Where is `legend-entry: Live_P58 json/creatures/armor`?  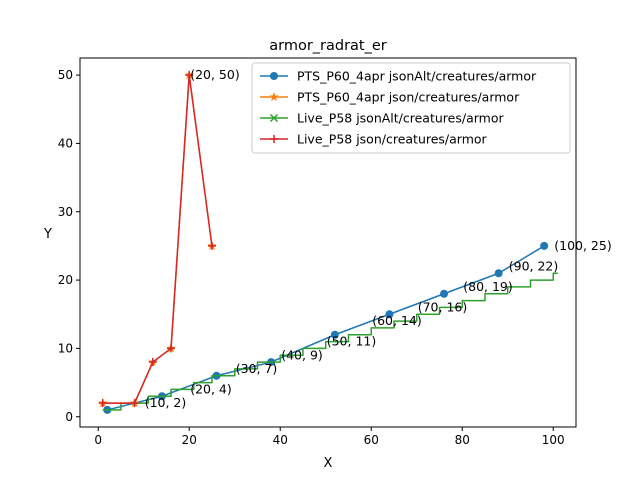
legend-entry: Live_P58 json/creatures/armor is located at coordinates (374, 139).